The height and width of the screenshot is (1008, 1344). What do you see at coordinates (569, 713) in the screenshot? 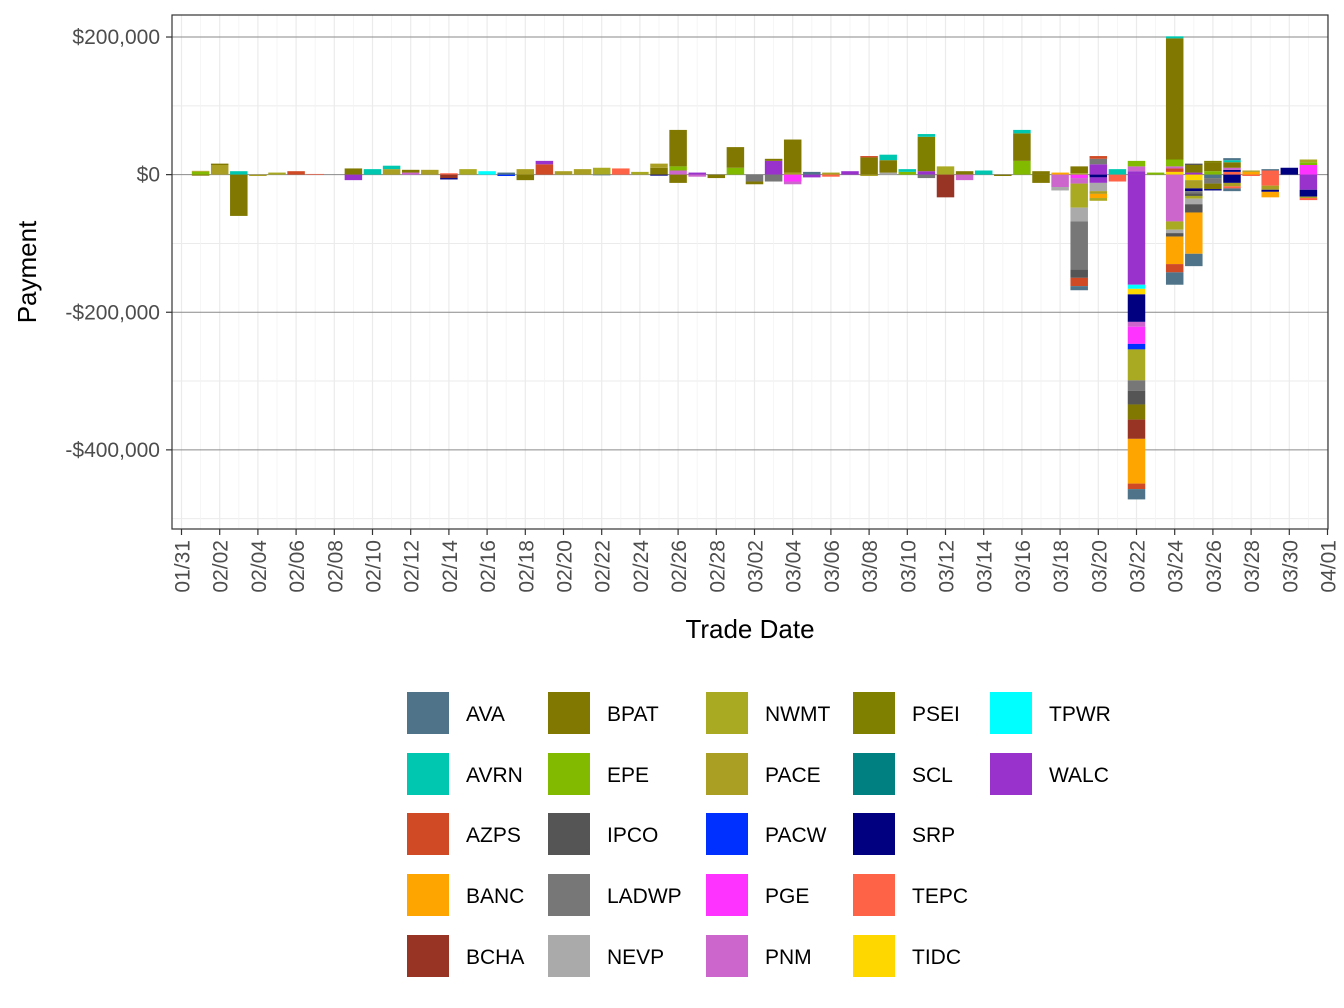
I see `legend-key-bpat` at bounding box center [569, 713].